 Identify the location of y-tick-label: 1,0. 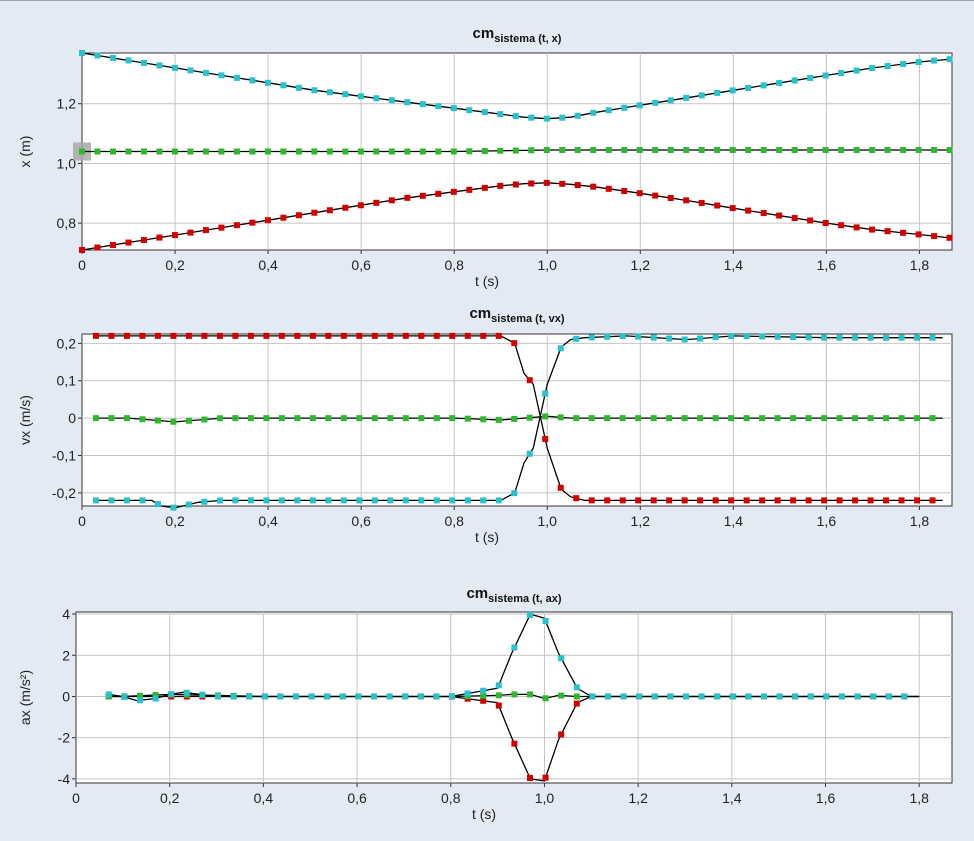
(67, 163).